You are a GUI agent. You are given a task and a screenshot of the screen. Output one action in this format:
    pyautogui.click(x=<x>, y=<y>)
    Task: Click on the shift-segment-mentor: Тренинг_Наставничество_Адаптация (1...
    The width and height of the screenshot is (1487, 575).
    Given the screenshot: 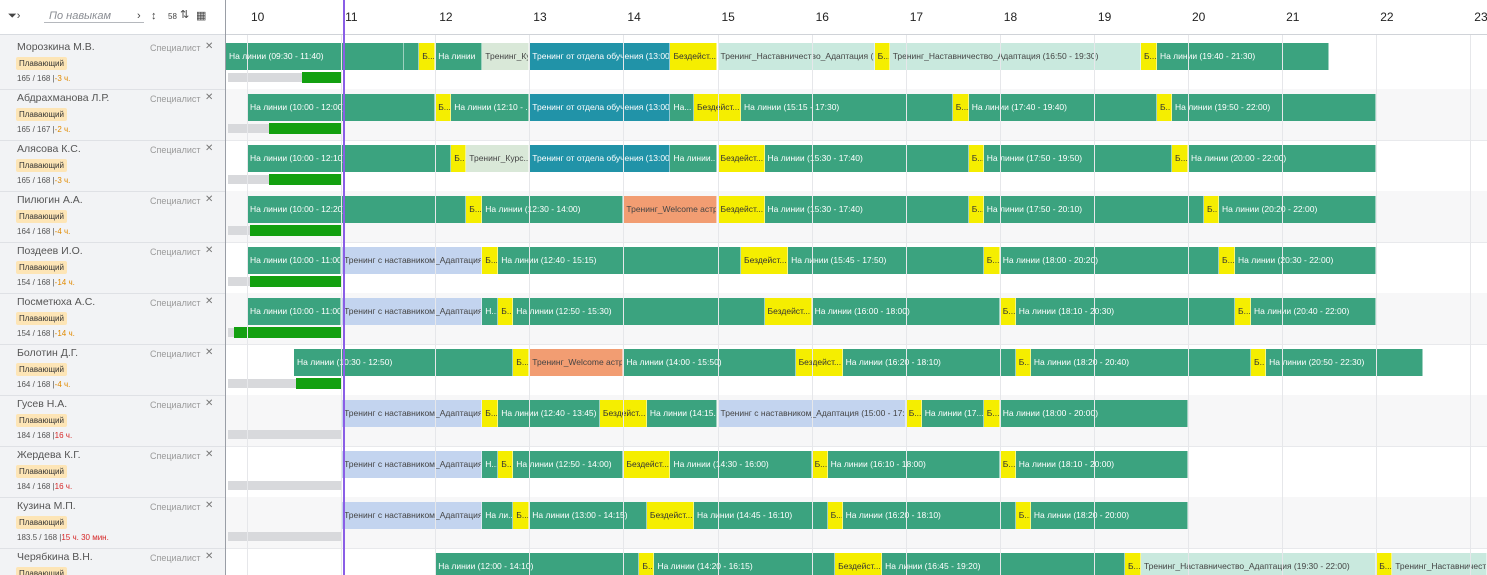 What is the action you would take?
    pyautogui.click(x=796, y=56)
    